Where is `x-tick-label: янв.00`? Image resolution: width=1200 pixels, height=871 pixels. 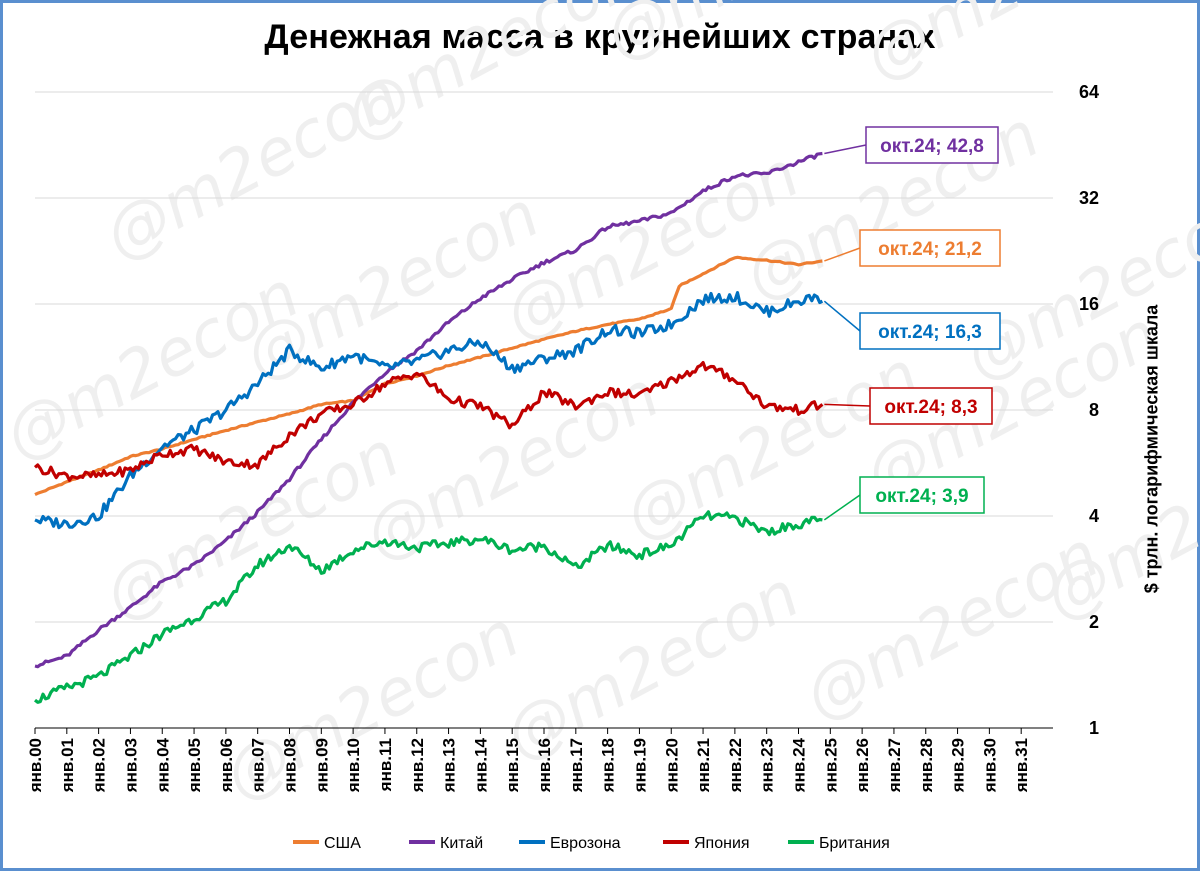
x-tick-label: янв.00 is located at coordinates (35, 765).